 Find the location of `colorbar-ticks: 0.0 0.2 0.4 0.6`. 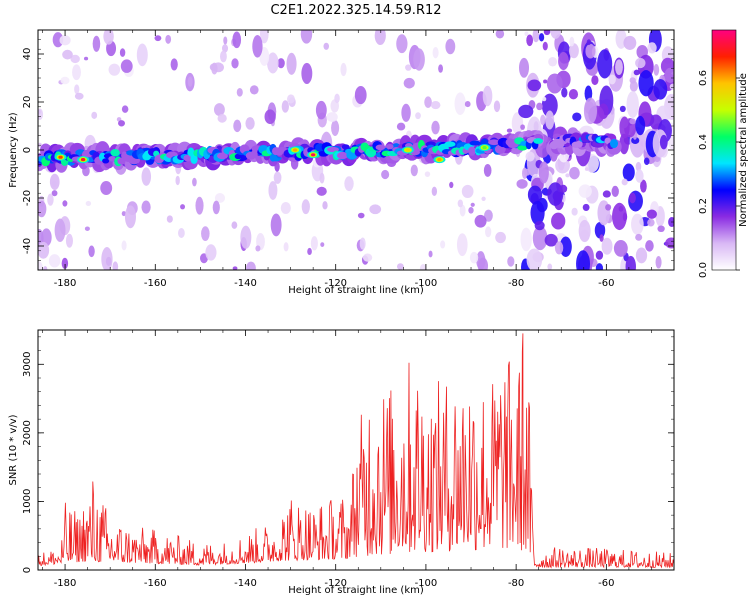

colorbar-ticks: 0.0 0.2 0.4 0.6 is located at coordinates (719, 174).